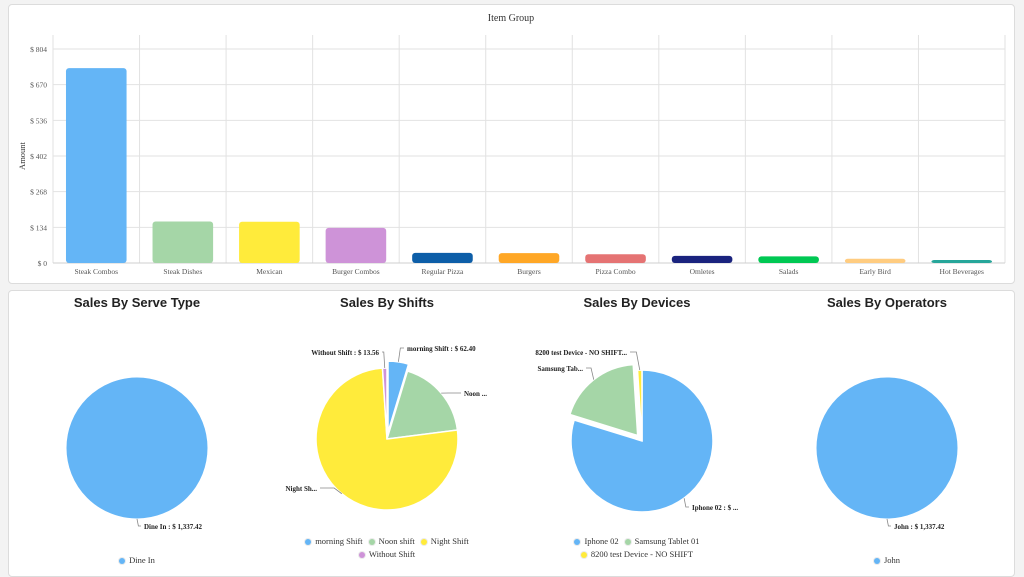 The image size is (1024, 577). I want to click on legend-item-samsung-tablet-01: Samsung Tablet 01, so click(662, 541).